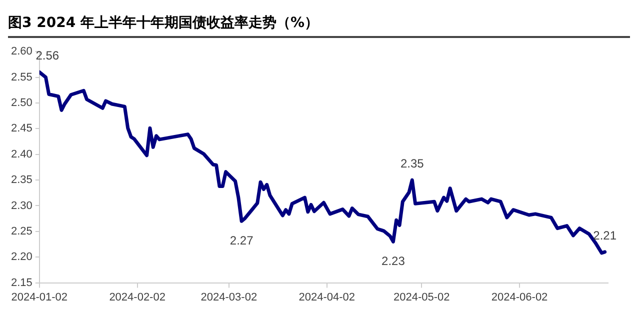  Describe the element at coordinates (21, 52) in the screenshot. I see `y-tick-label: 2.60` at that location.